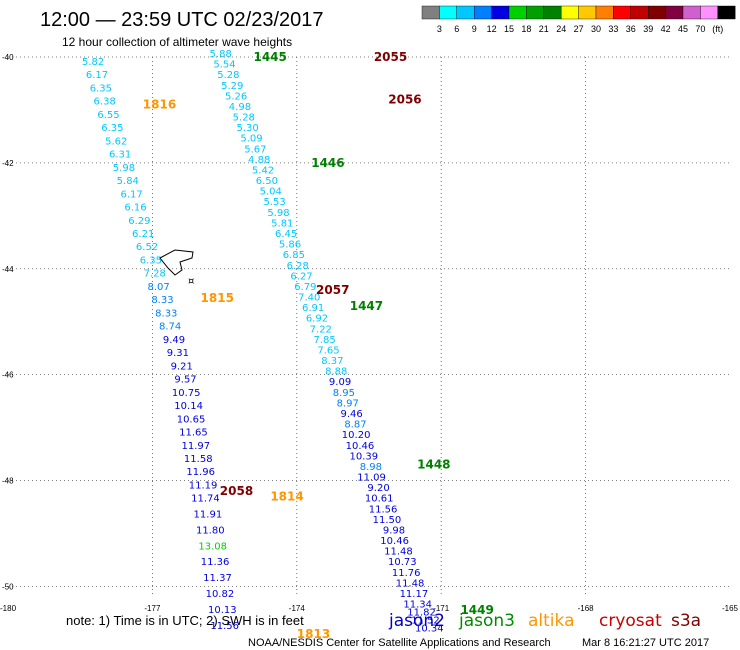 The height and width of the screenshot is (650, 740). What do you see at coordinates (267, 181) in the screenshot?
I see `wave-height-value: 6.50` at bounding box center [267, 181].